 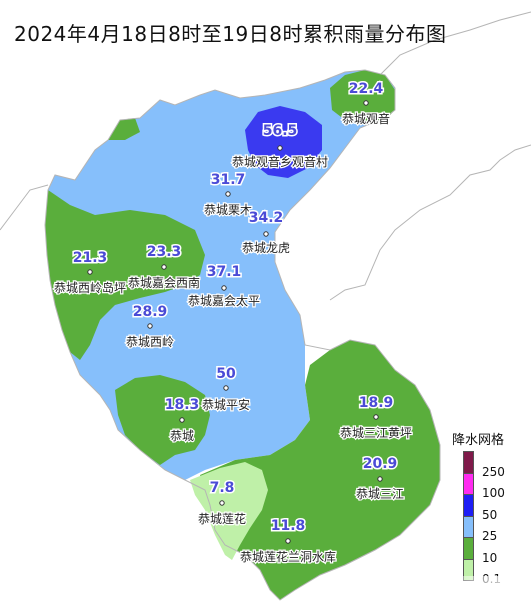 I want to click on legend-label: 50, so click(x=490, y=514).